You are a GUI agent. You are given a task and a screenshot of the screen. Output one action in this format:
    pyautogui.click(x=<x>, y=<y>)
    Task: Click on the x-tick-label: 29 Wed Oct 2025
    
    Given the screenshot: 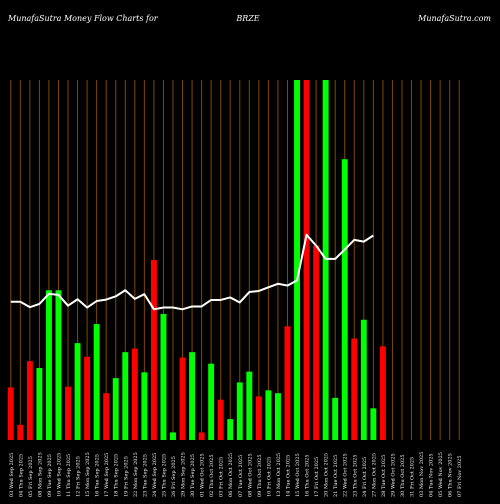 What is the action you would take?
    pyautogui.click(x=393, y=475)
    